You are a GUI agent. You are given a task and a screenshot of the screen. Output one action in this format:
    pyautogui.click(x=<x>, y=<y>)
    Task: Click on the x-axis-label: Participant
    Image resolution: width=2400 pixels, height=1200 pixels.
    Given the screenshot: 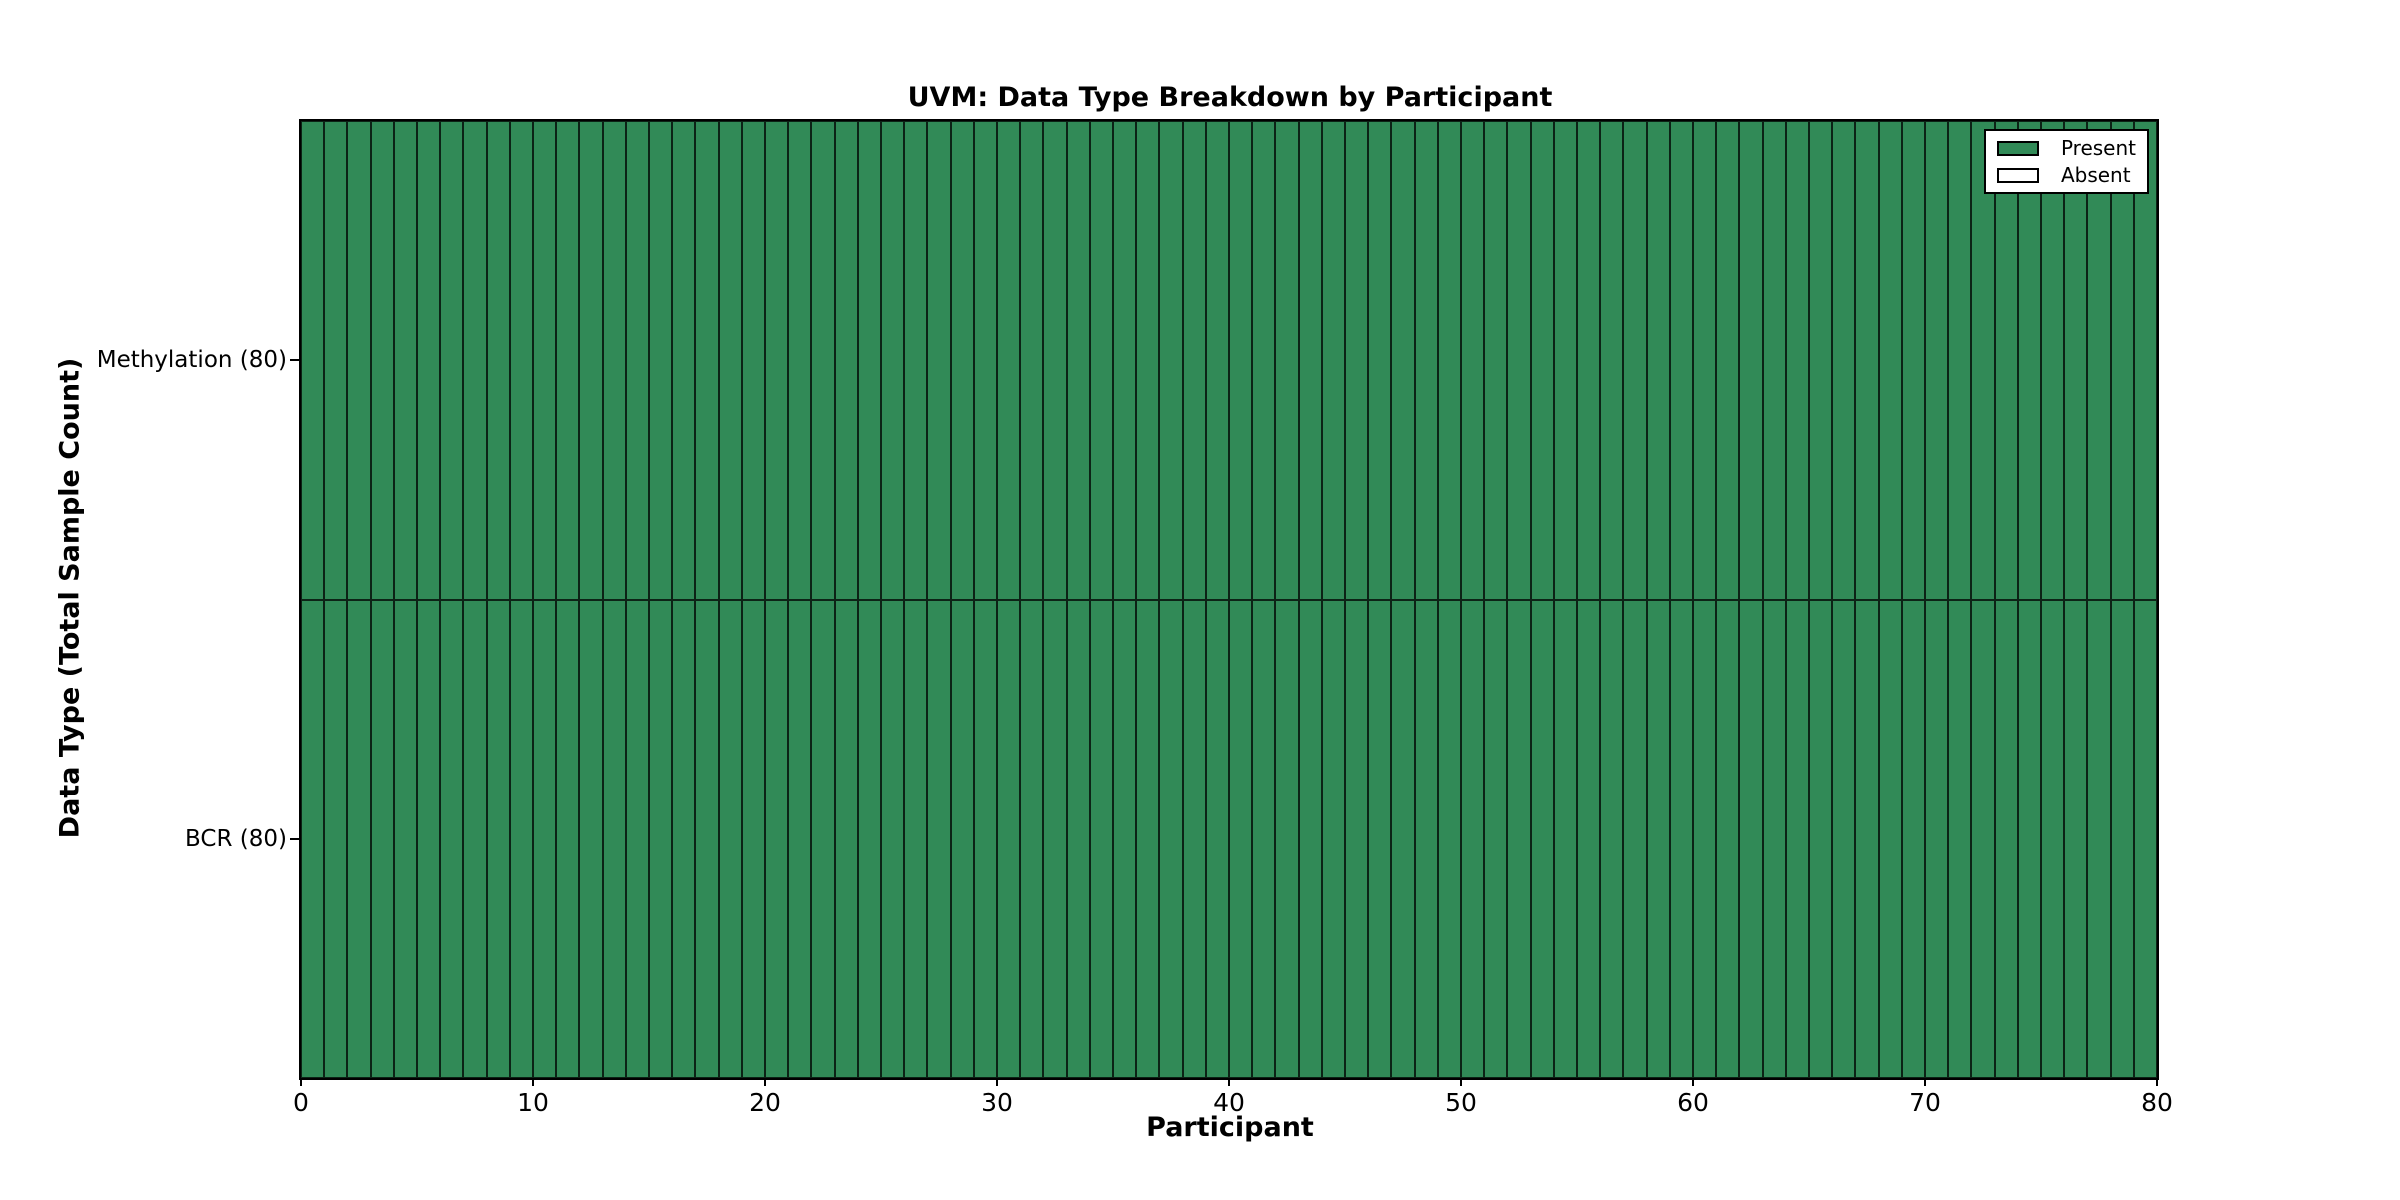 What is the action you would take?
    pyautogui.click(x=1230, y=1127)
    